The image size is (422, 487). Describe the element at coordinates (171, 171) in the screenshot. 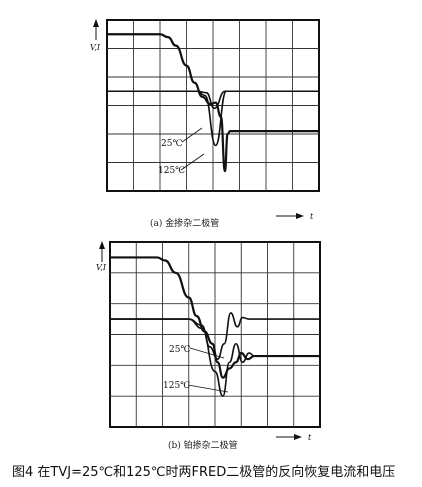

I see `annotation-125c-a: 125℃` at that location.